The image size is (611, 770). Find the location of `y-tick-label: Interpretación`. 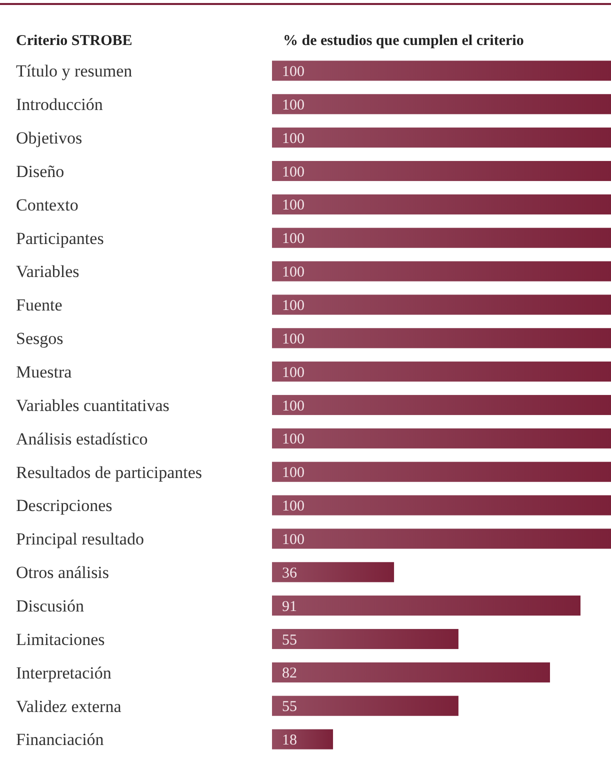

y-tick-label: Interpretación is located at coordinates (64, 672).